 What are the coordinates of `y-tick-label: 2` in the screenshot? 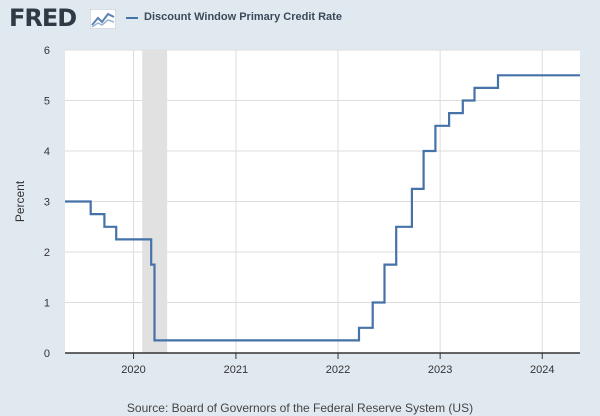 It's located at (47, 253).